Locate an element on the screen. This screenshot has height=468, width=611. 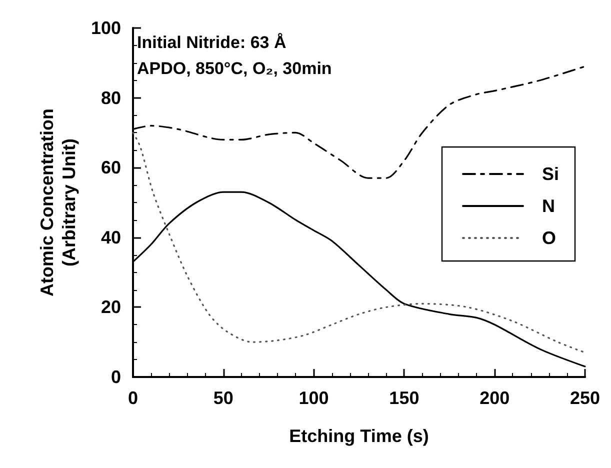
y-tick-label: 80 is located at coordinates (110, 98).